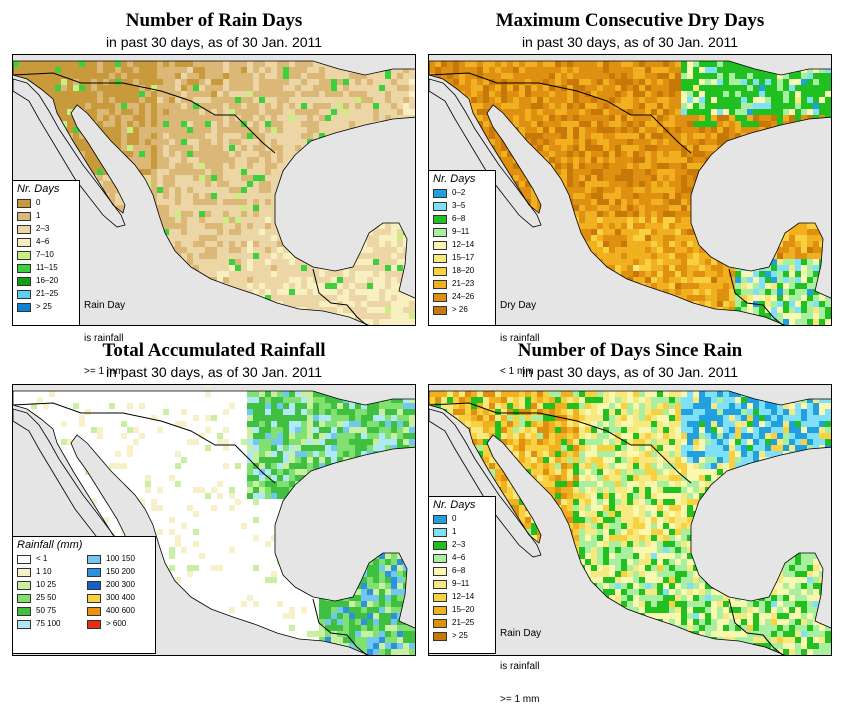 The width and height of the screenshot is (846, 727). I want to click on legend-label: 25 50, so click(46, 598).